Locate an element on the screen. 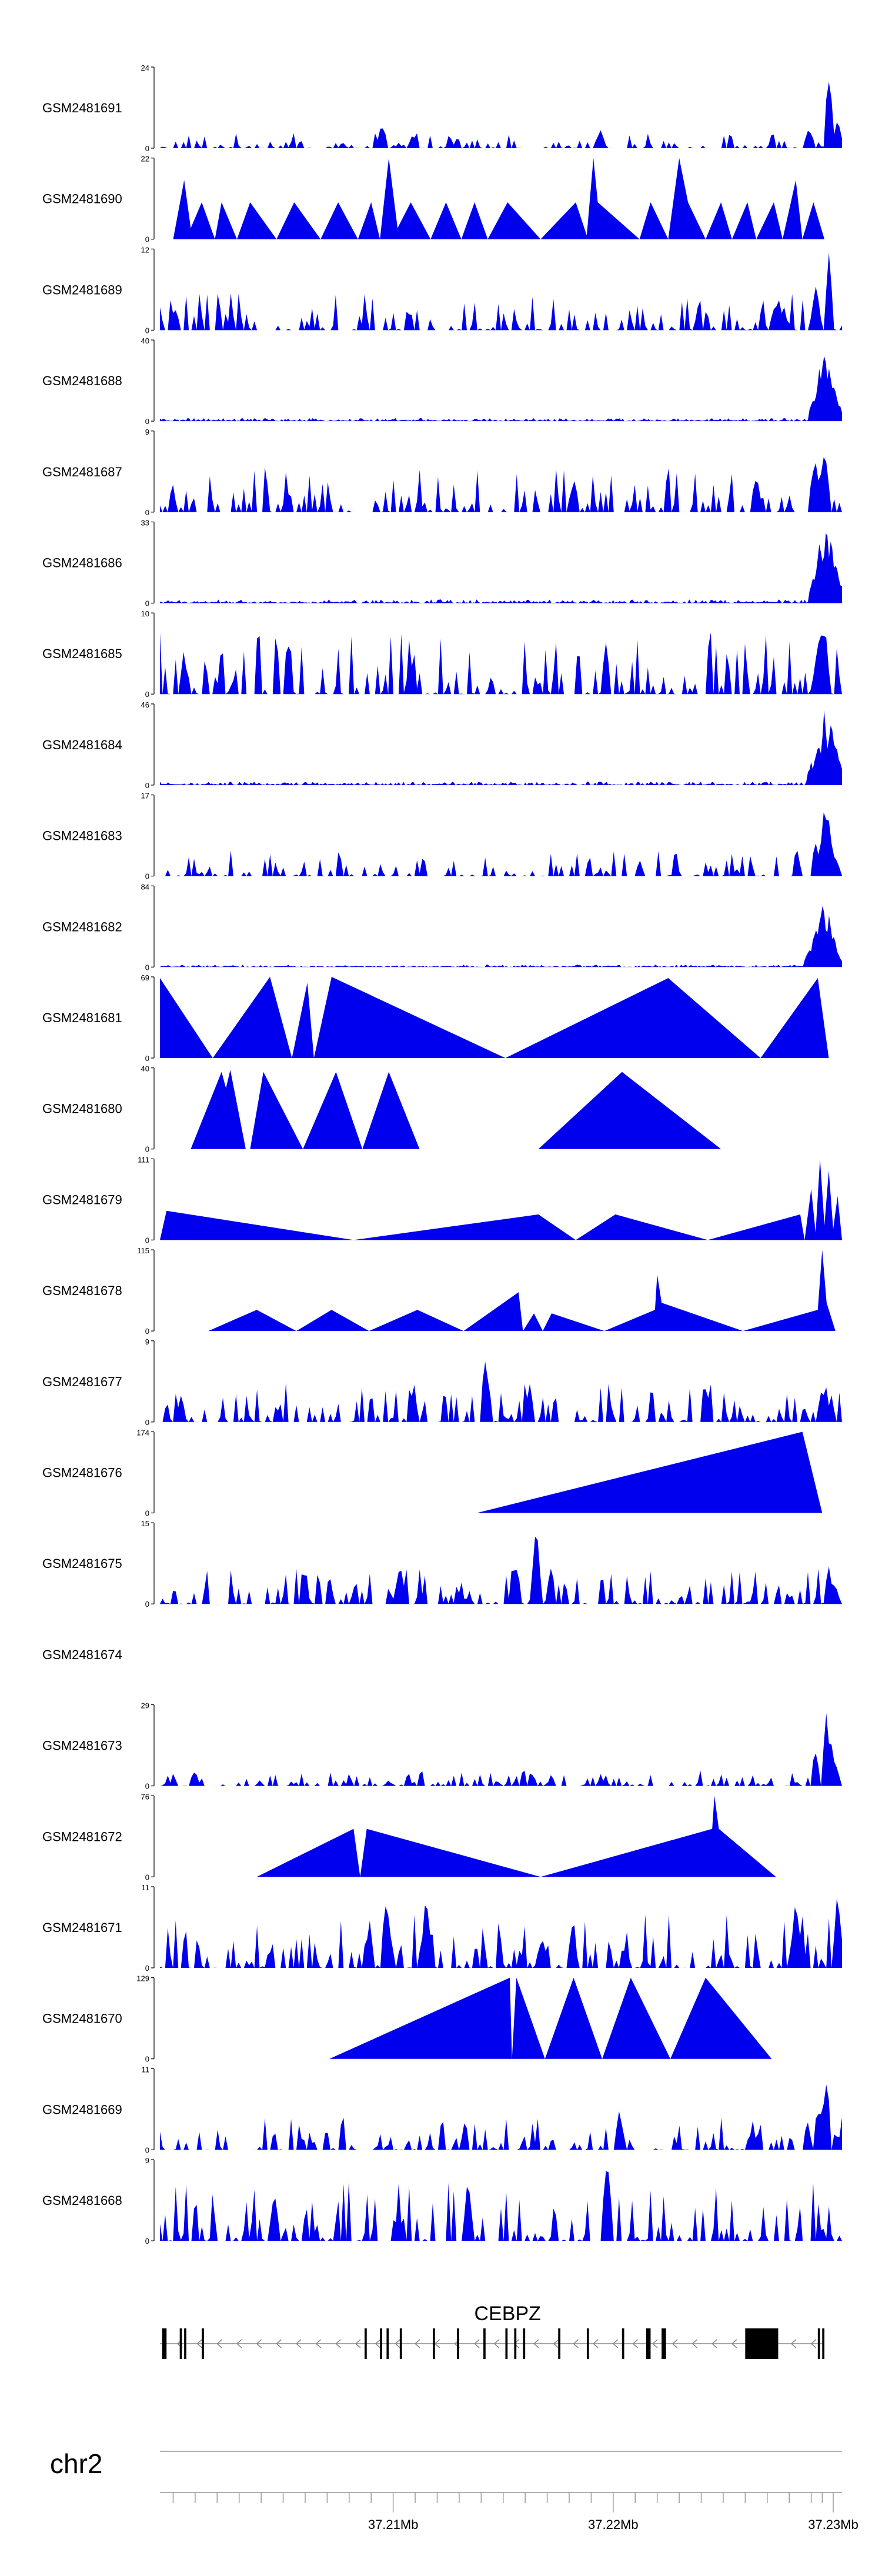 The image size is (882, 2576). y-max-label: 12 is located at coordinates (145, 249).